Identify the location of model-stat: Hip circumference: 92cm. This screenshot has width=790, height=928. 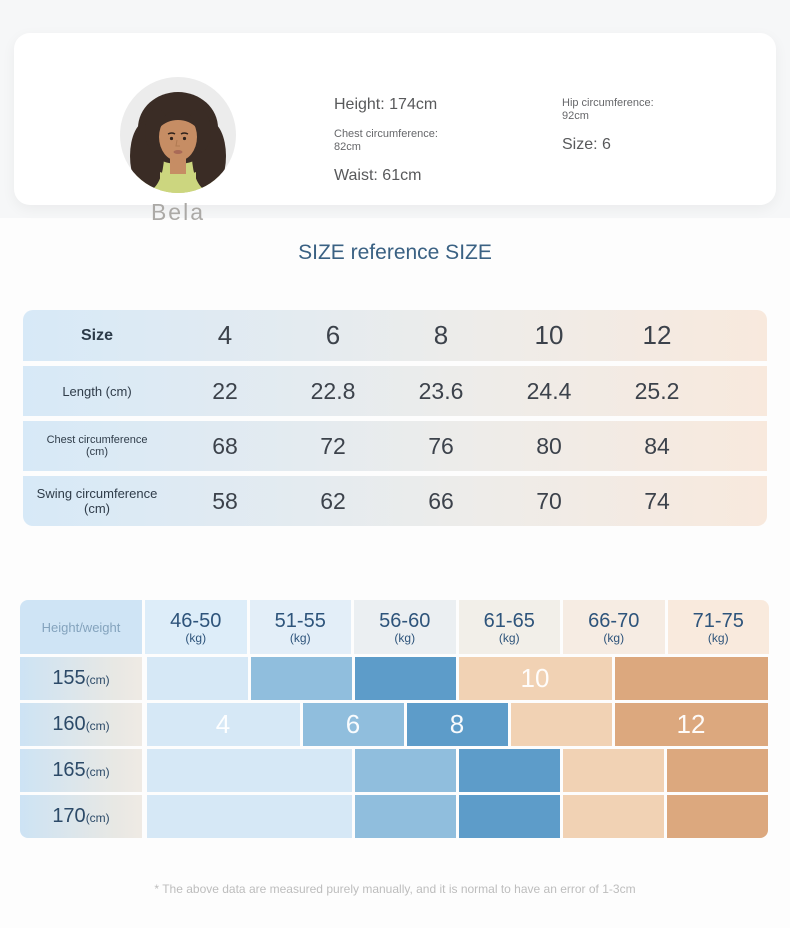
(608, 109).